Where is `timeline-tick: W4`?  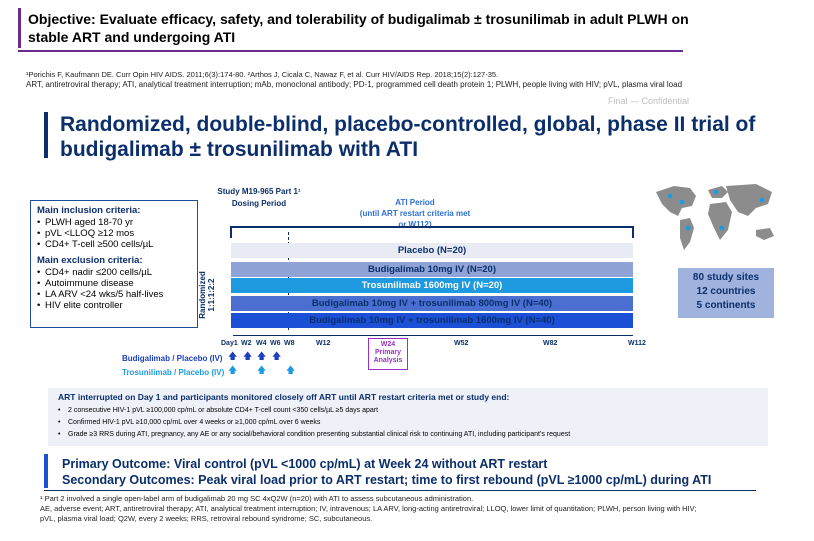 timeline-tick: W4 is located at coordinates (261, 343).